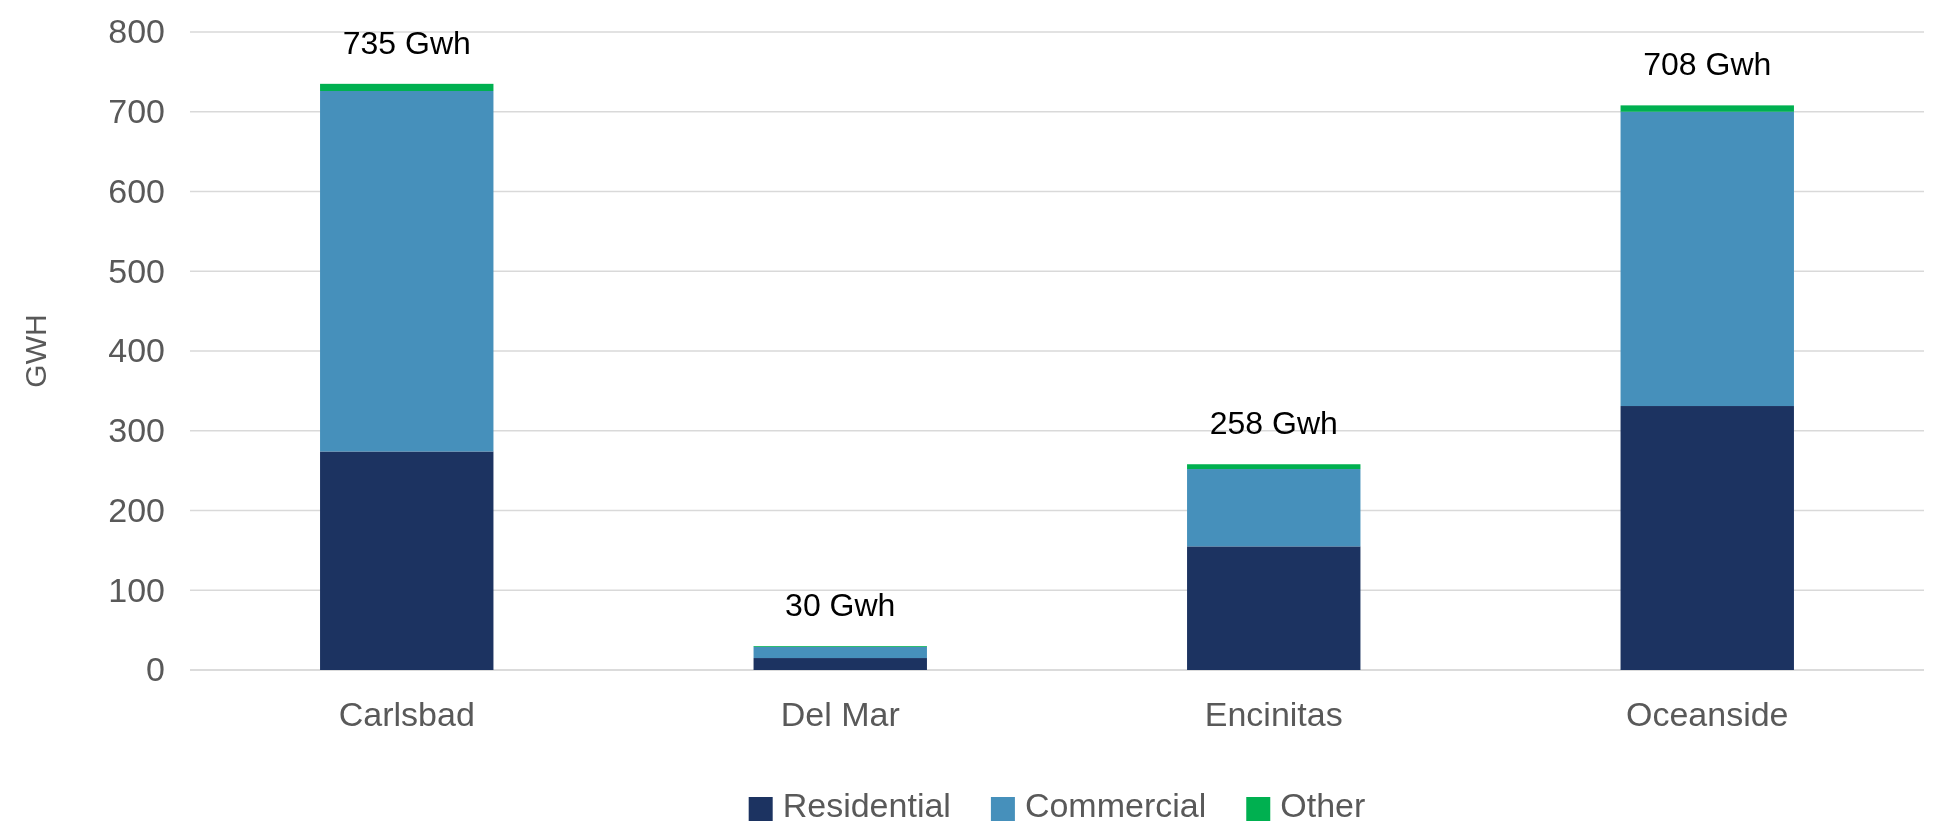 This screenshot has width=1934, height=831. I want to click on total-label: 708 Gwh, so click(1707, 64).